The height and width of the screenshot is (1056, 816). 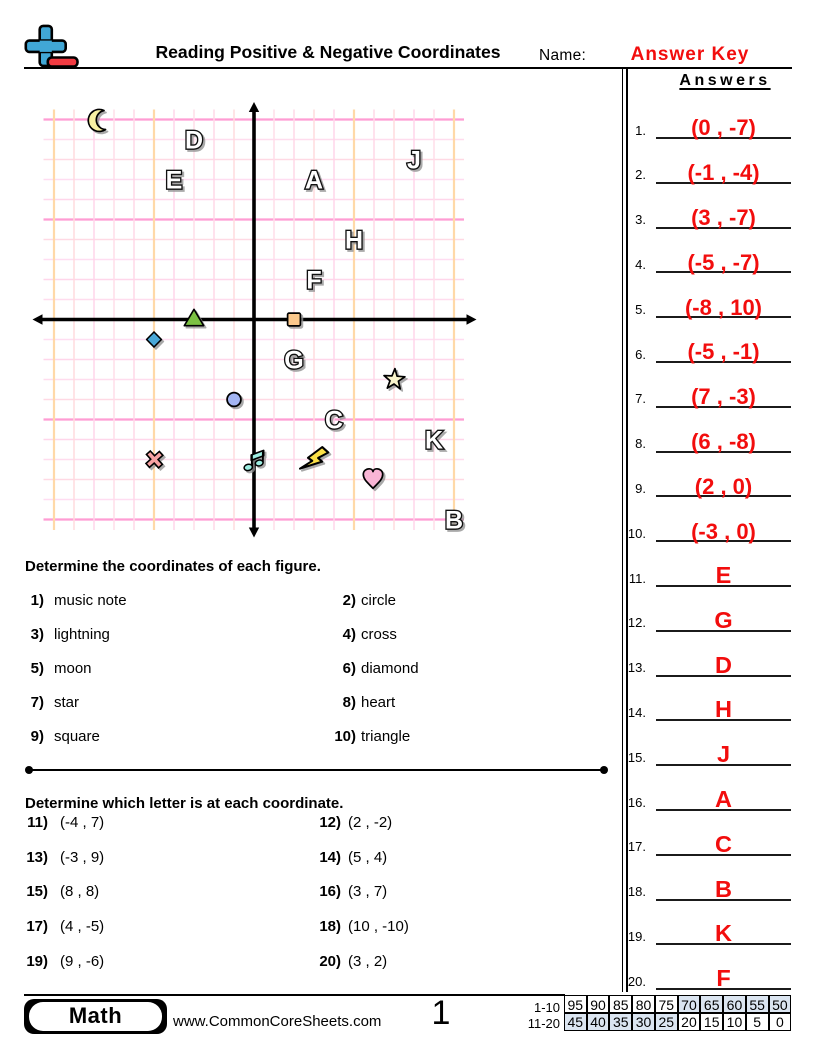 I want to click on svg-text: G, so click(x=293, y=361).